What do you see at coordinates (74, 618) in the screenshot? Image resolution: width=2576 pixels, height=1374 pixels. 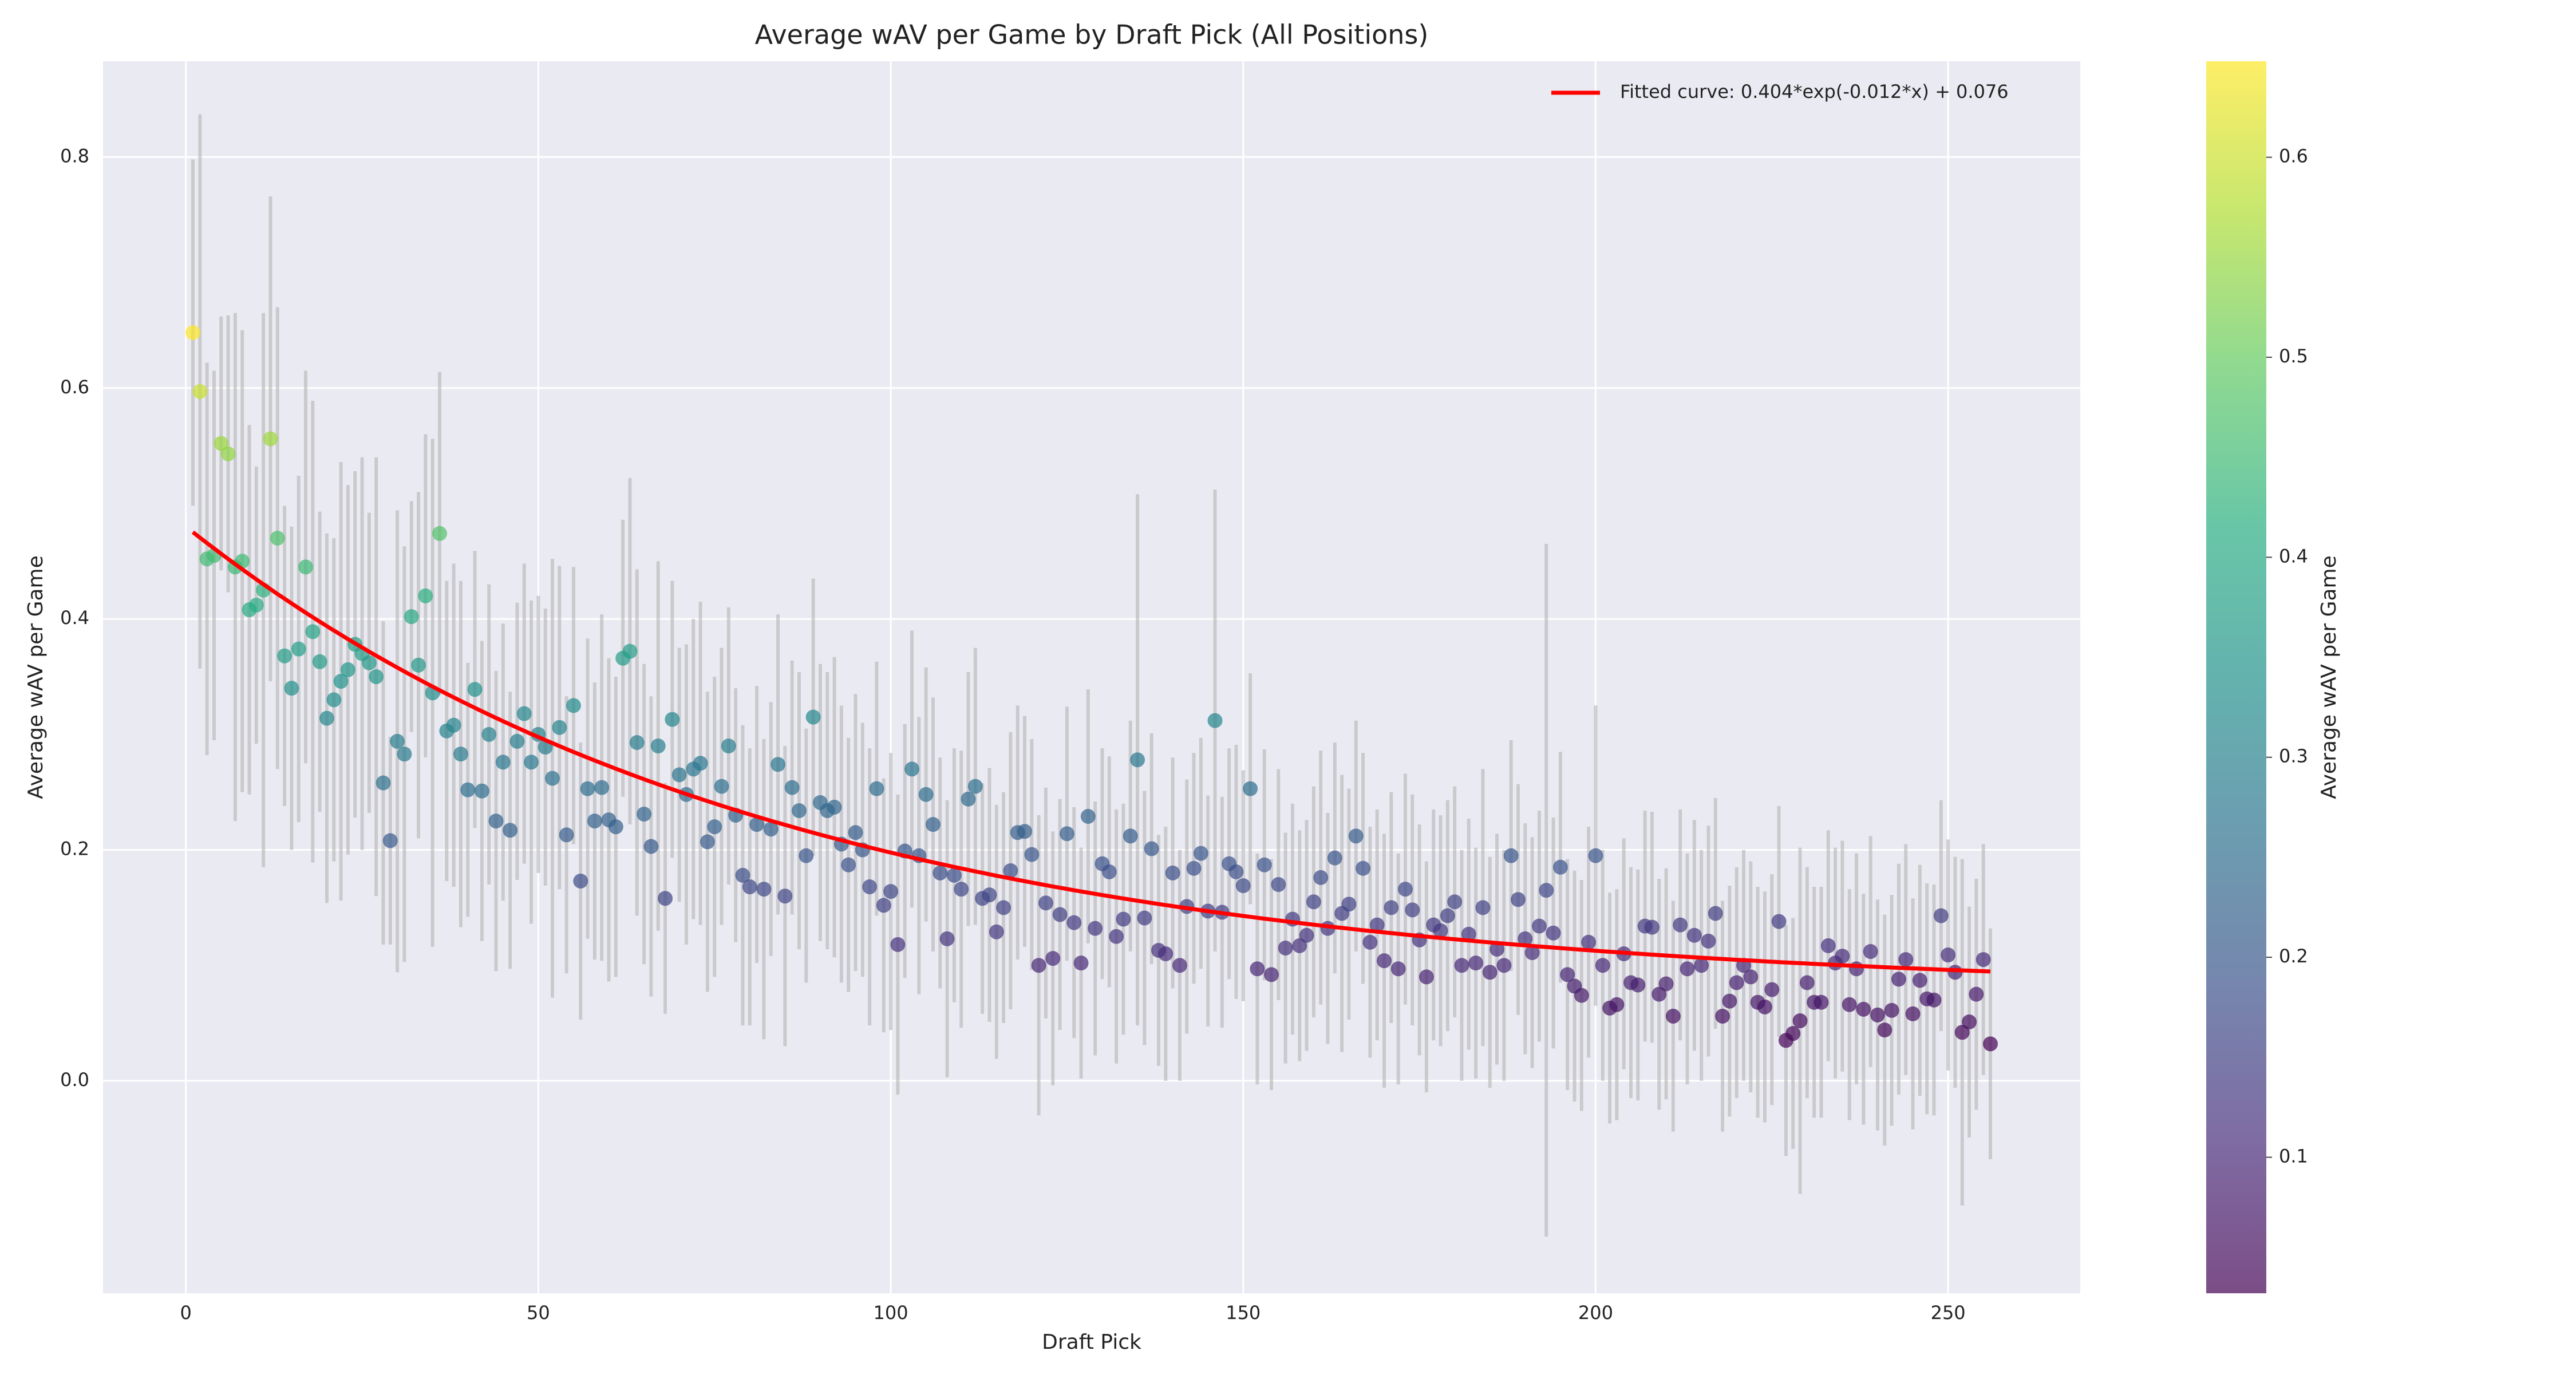 I see `y-tick-label: 0.4` at bounding box center [74, 618].